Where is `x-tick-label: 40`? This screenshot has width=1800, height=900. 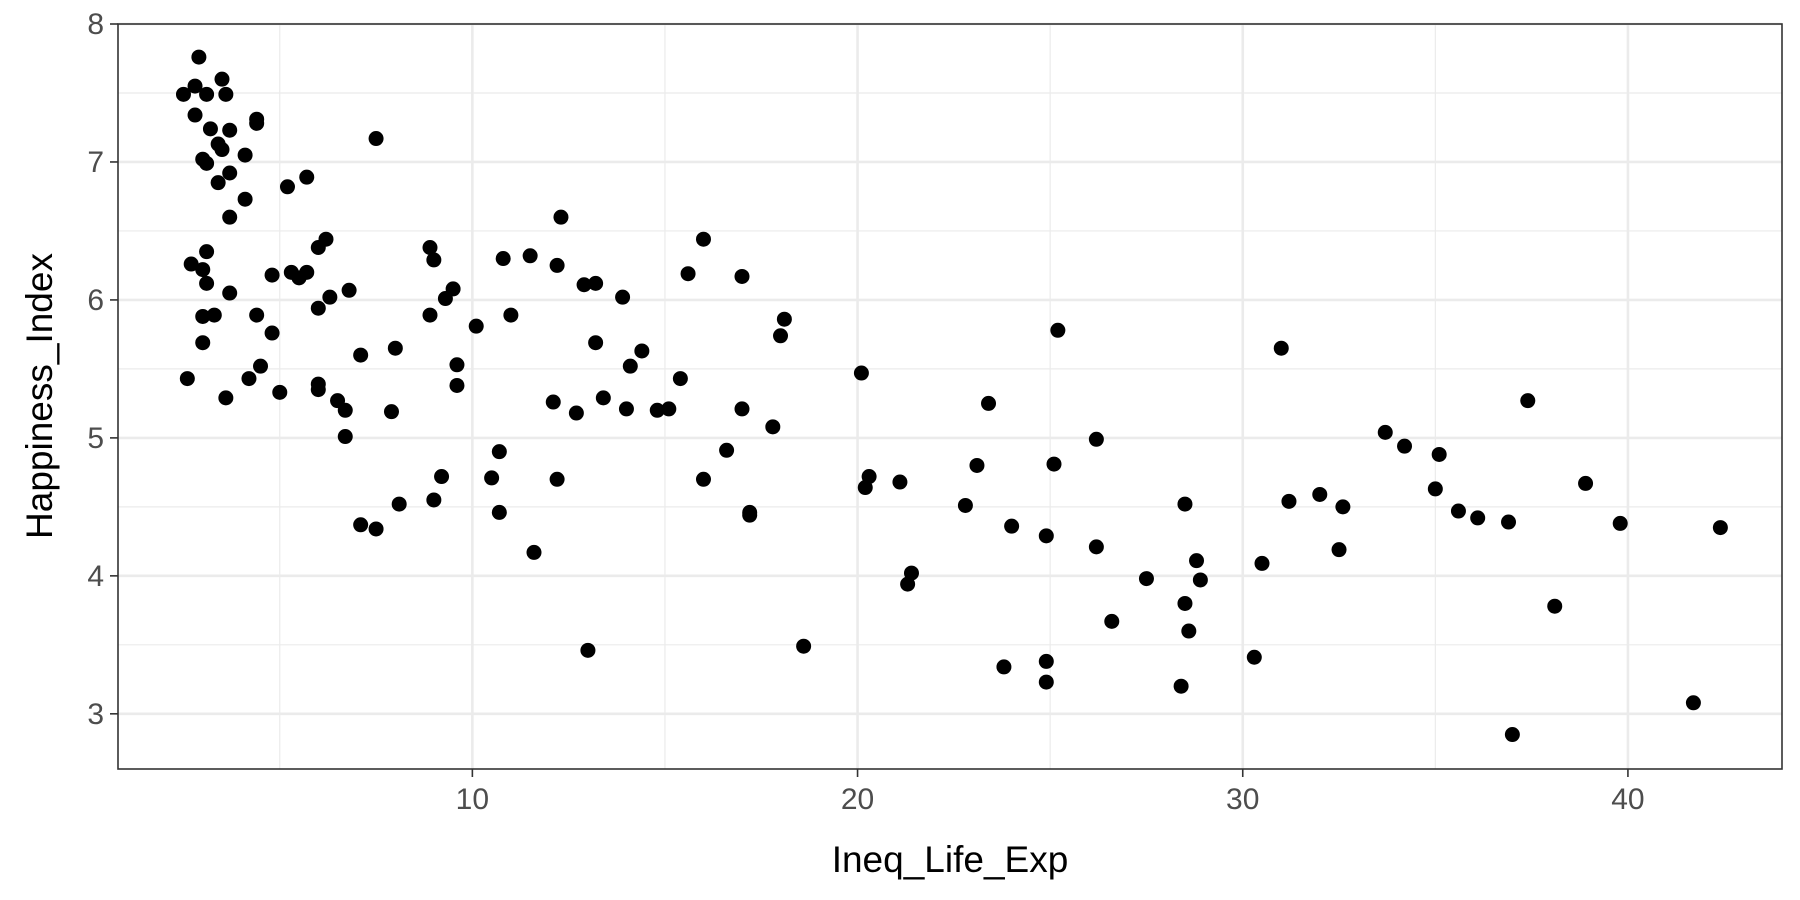 x-tick-label: 40 is located at coordinates (1627, 799).